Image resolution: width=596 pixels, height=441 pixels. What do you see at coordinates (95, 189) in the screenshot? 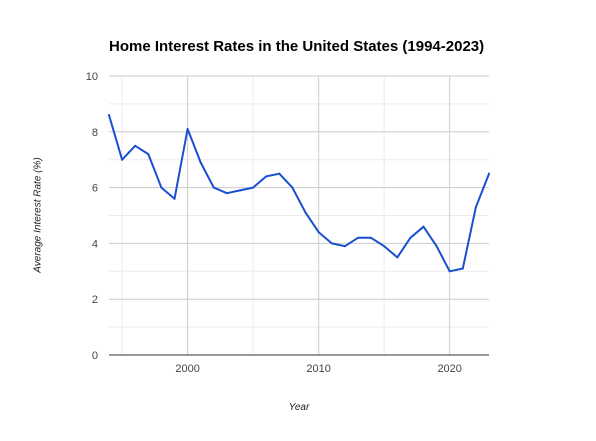
I see `y-tick-label: 6` at bounding box center [95, 189].